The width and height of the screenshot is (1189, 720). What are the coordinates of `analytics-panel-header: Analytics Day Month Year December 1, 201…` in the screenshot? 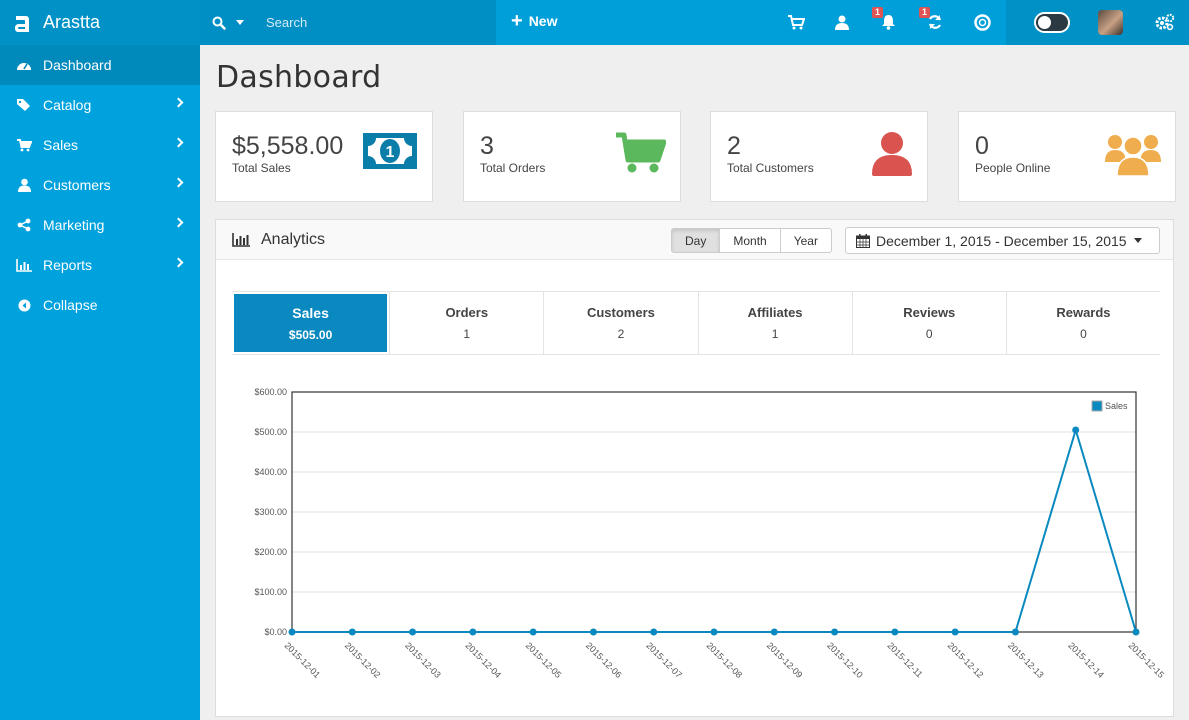 It's located at (694, 240).